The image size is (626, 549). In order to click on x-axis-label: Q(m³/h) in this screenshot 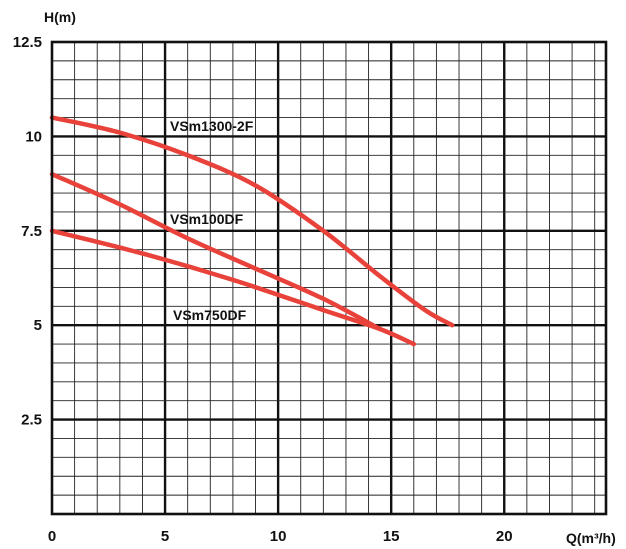, I will do `click(591, 538)`.